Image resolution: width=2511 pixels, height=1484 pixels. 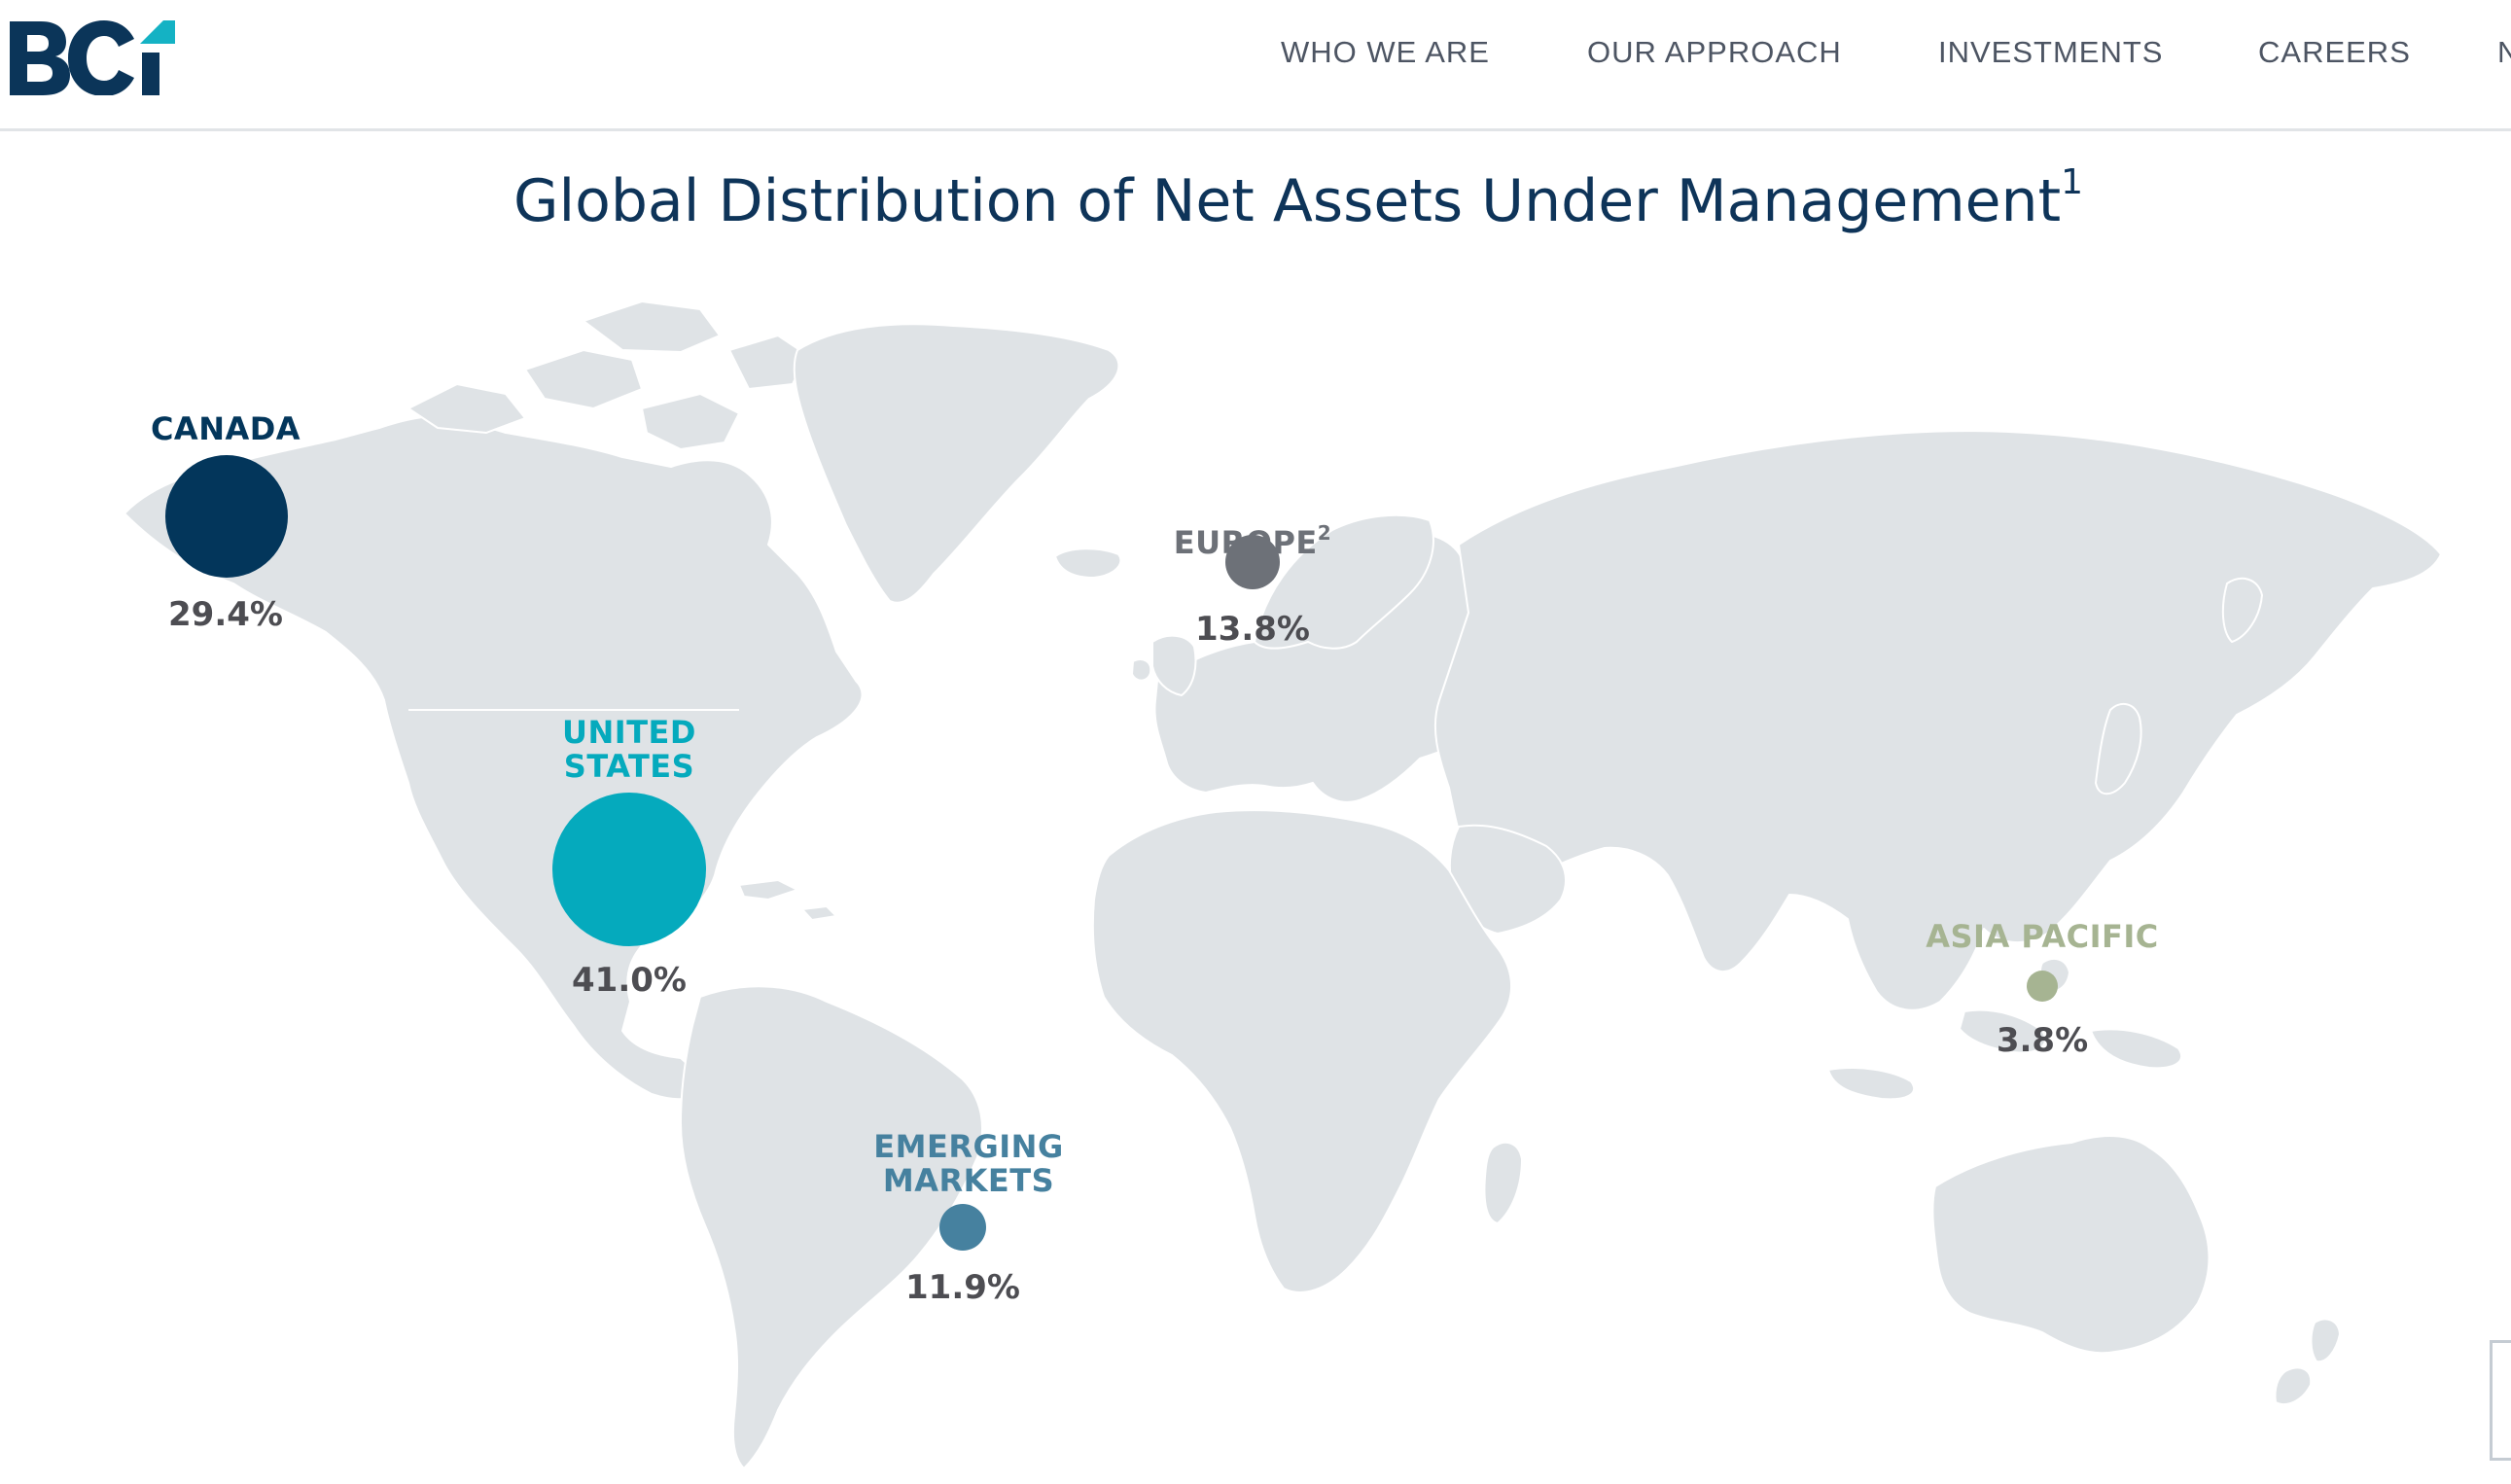 What do you see at coordinates (1252, 562) in the screenshot?
I see `region-europe-bubble` at bounding box center [1252, 562].